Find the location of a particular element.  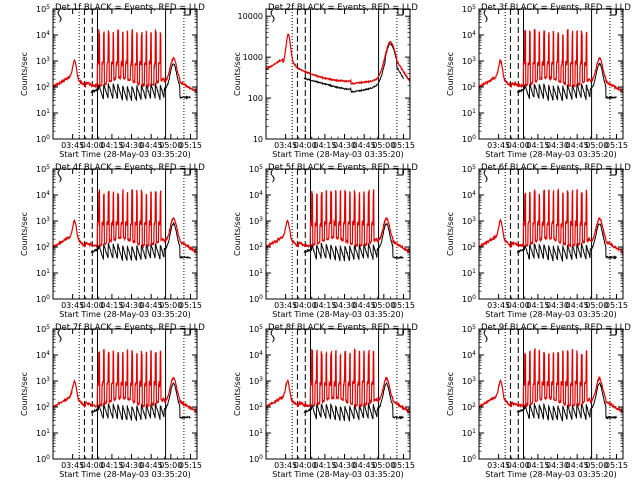

panel-title: Det 2f BLACK = Events, RED = LLD is located at coordinates (343, 8).